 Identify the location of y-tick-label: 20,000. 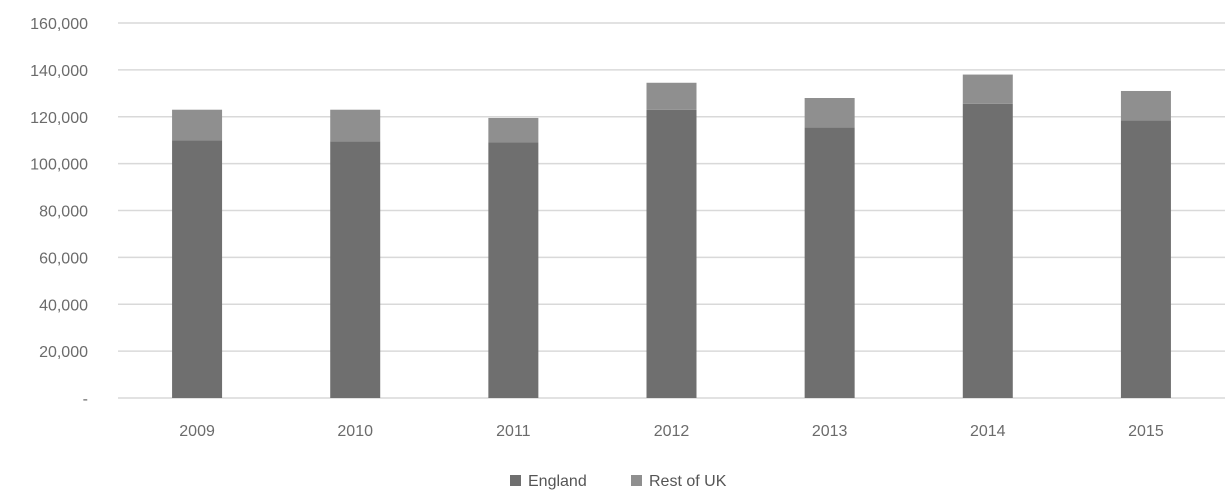
(63, 352).